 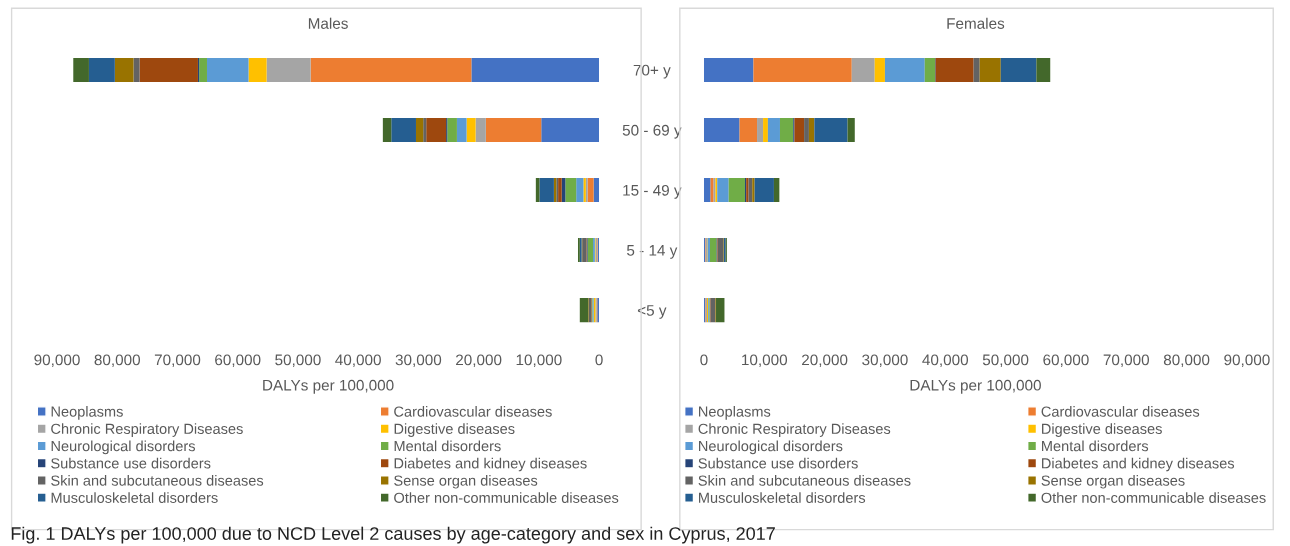 I want to click on y-tick-label: 50 - 69 y, so click(x=652, y=131).